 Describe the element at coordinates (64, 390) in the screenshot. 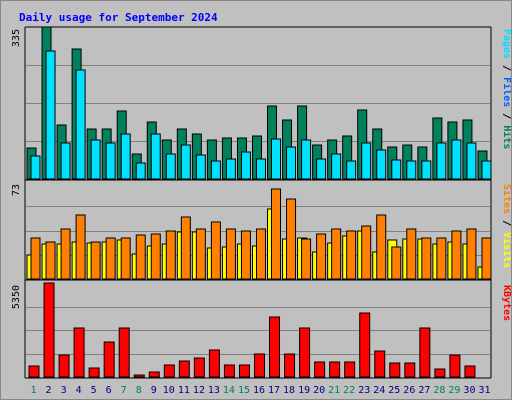

I see `day-label: 3` at that location.